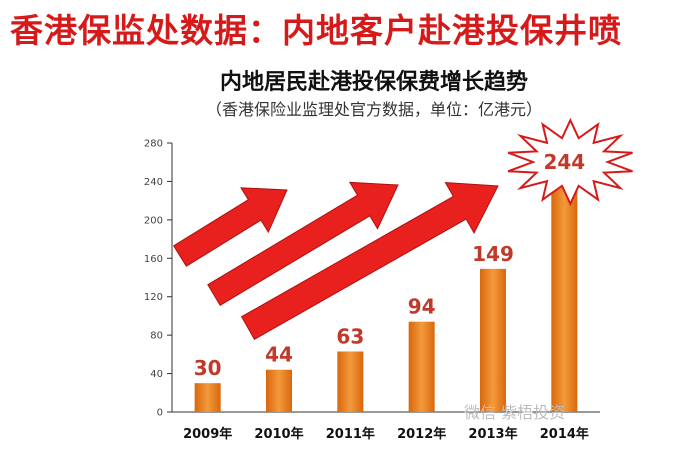 This screenshot has height=461, width=699. I want to click on y-tick-label: 240, so click(153, 182).